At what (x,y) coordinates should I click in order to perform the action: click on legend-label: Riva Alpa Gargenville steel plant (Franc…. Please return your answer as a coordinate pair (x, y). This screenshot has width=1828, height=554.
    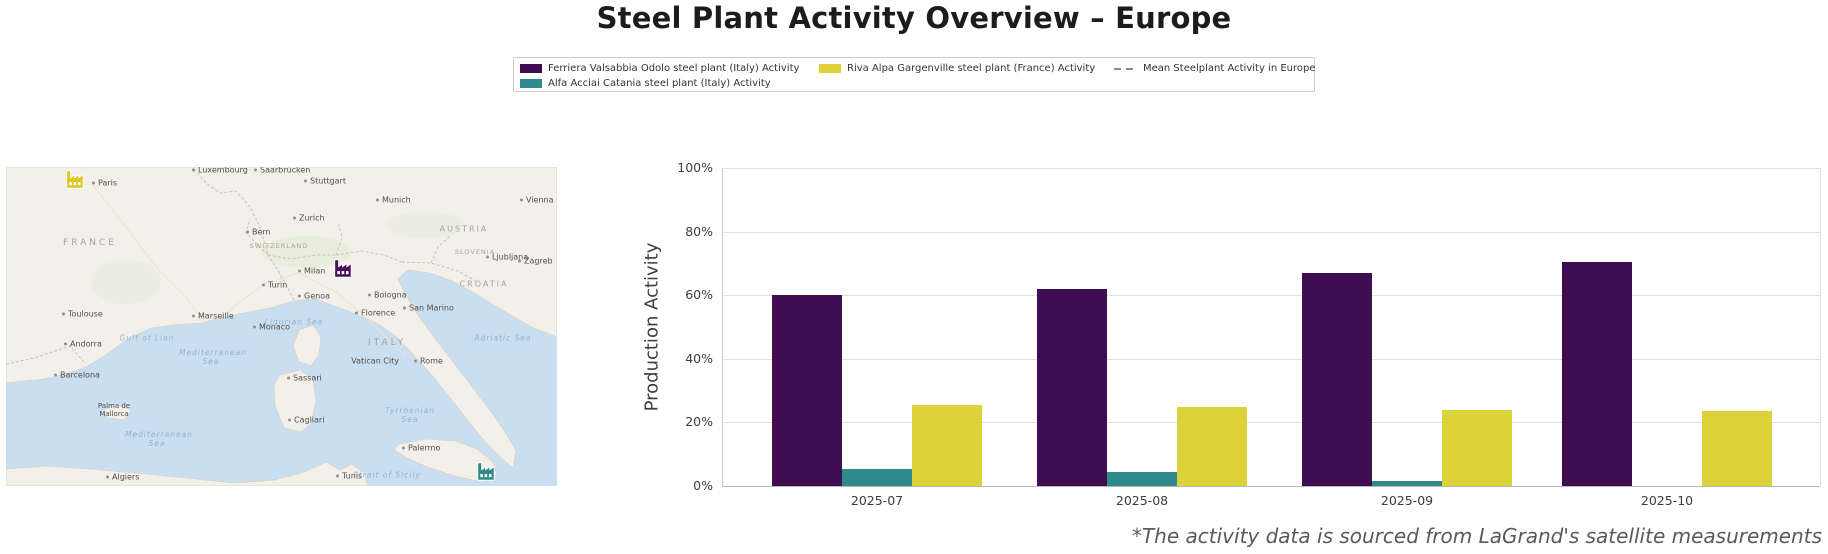
    Looking at the image, I should click on (971, 68).